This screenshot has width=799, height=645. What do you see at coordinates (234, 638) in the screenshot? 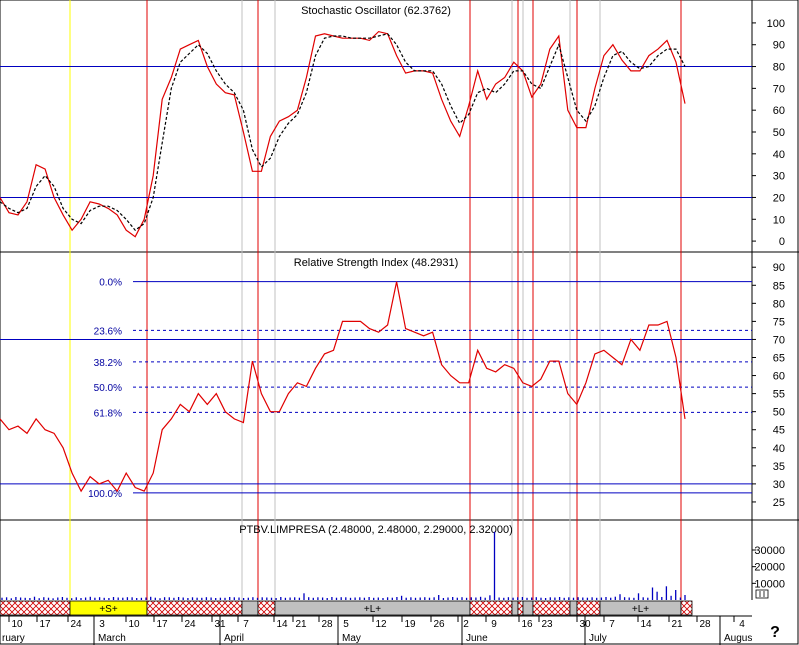
I see `month-label: April` at bounding box center [234, 638].